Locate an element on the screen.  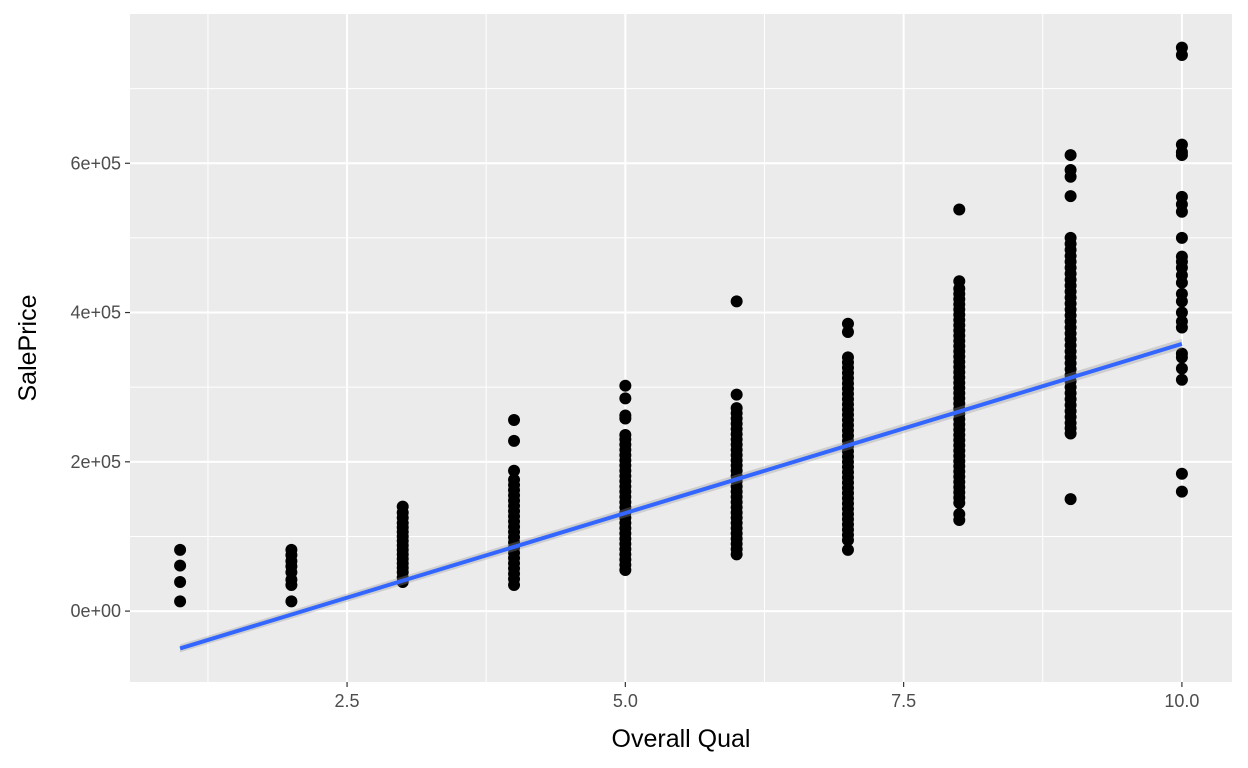
x-axis-title: Overall Qual is located at coordinates (681, 739).